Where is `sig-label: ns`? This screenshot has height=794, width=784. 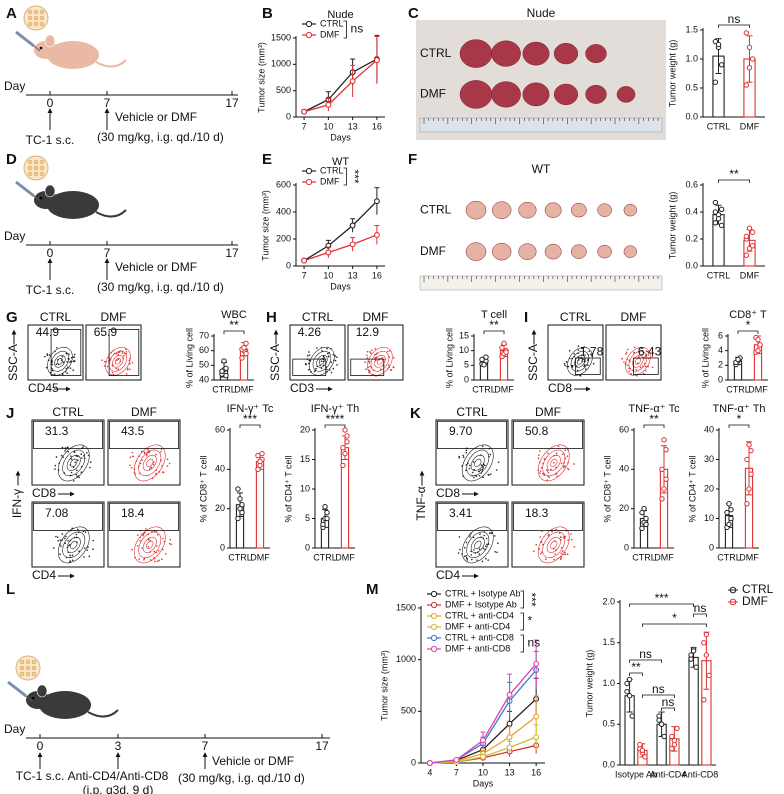
sig-label: ns is located at coordinates (357, 29).